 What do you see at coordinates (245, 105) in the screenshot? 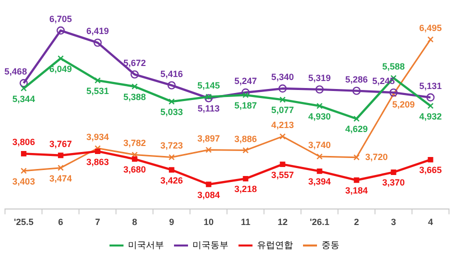
I see `data-label: 5,187` at bounding box center [245, 105].